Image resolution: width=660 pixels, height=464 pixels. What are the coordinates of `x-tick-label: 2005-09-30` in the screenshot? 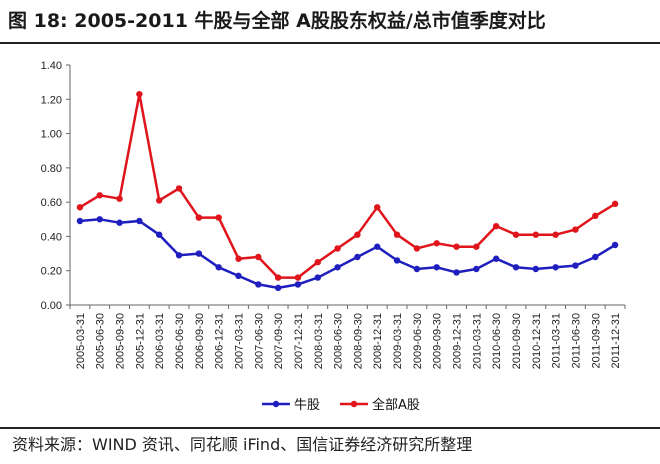 It's located at (121, 341).